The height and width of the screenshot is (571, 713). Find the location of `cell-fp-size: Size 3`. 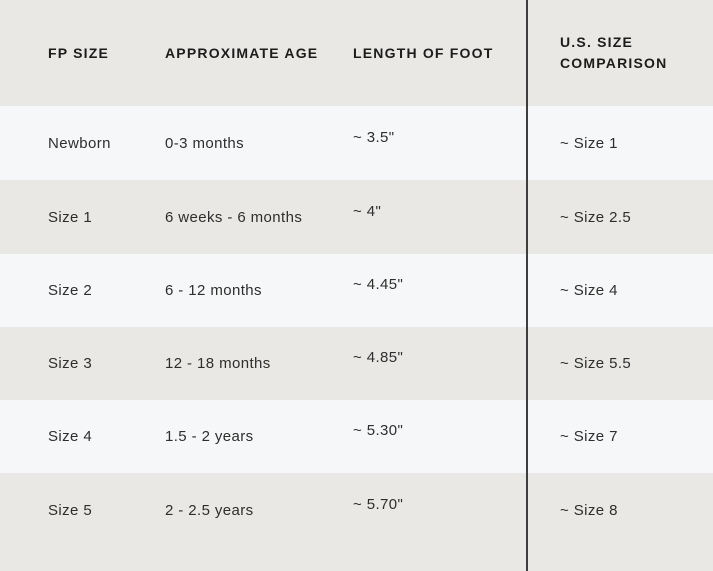

cell-fp-size: Size 3 is located at coordinates (70, 363).